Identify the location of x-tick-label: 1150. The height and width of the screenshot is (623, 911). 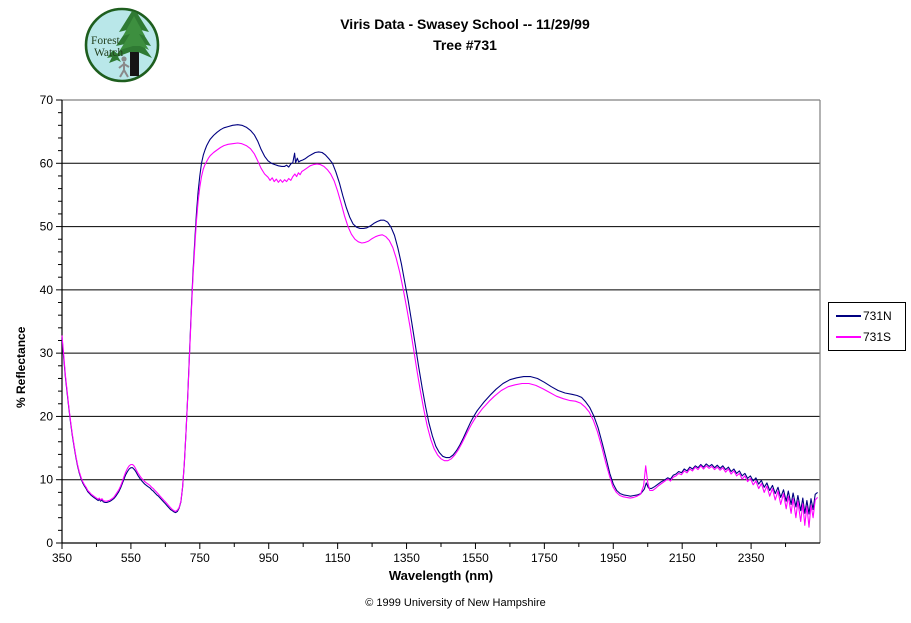
(338, 558).